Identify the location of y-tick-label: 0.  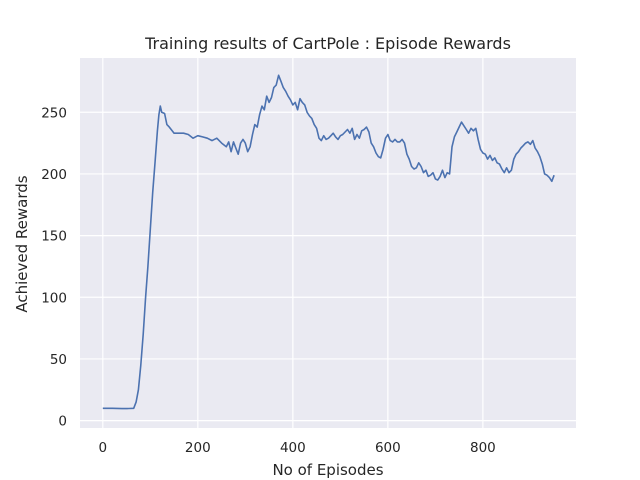
(62, 422).